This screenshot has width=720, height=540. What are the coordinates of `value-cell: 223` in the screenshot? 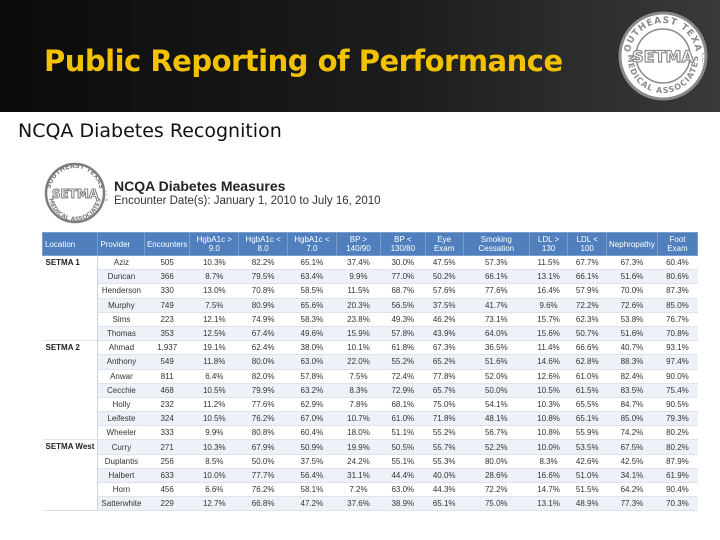 It's located at (167, 319).